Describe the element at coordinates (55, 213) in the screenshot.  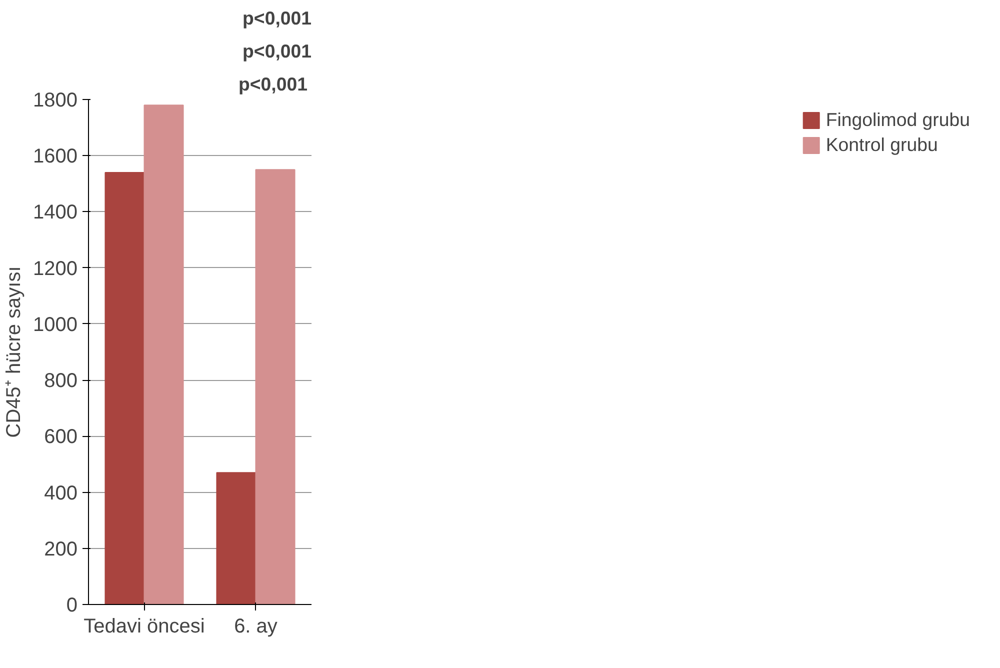
I see `y-tick-label: 1400` at that location.